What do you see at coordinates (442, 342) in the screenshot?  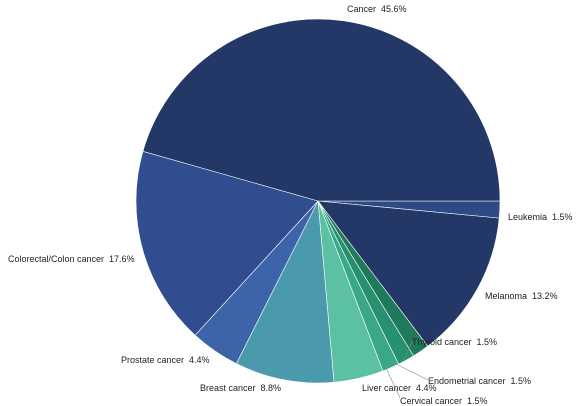 I see `slice-label-name: Thyroid cancer` at bounding box center [442, 342].